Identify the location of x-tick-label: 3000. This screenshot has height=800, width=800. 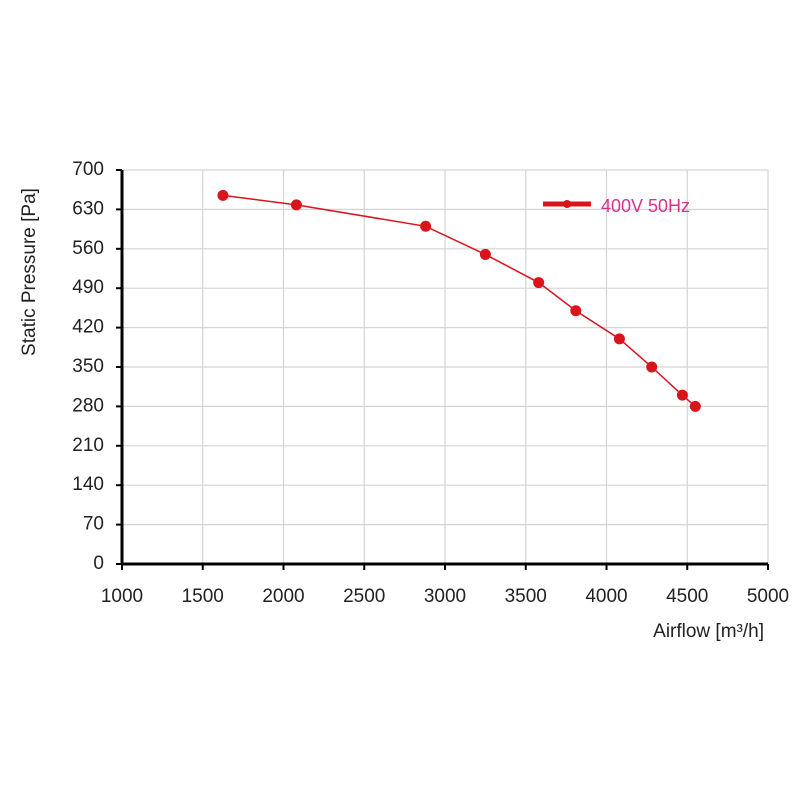
(445, 596).